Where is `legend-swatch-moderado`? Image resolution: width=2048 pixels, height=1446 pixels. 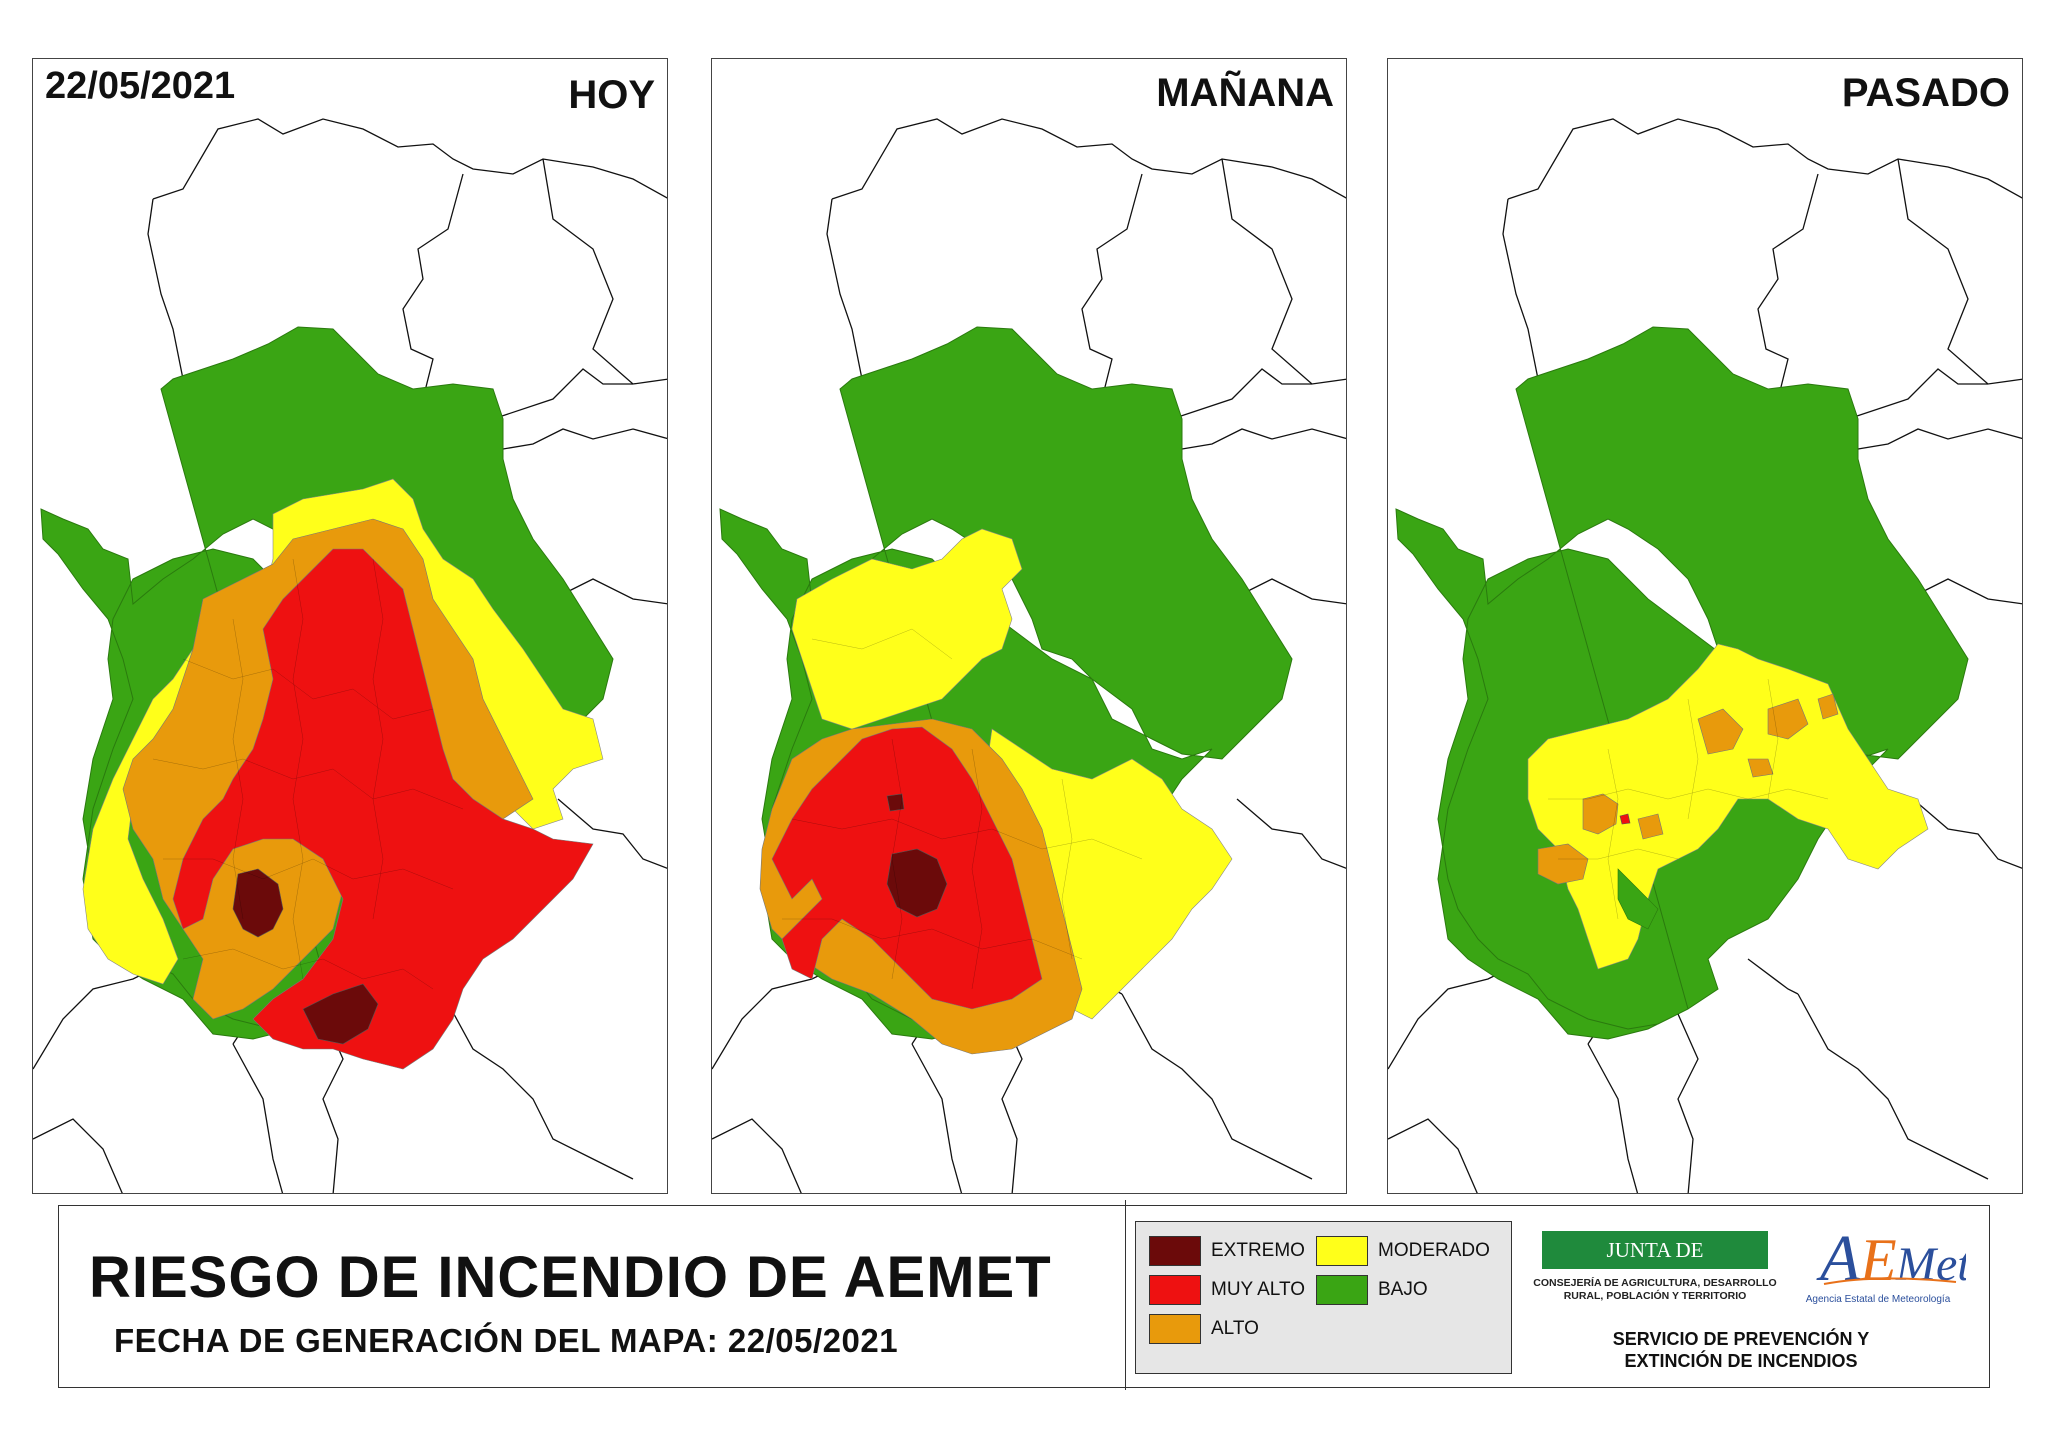 legend-swatch-moderado is located at coordinates (1342, 1251).